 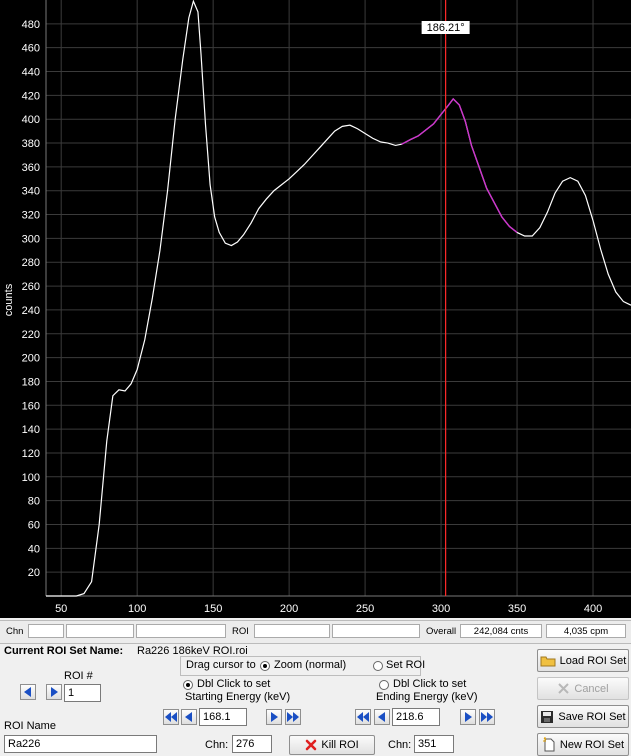 I want to click on cursor-label-box, so click(x=445, y=27).